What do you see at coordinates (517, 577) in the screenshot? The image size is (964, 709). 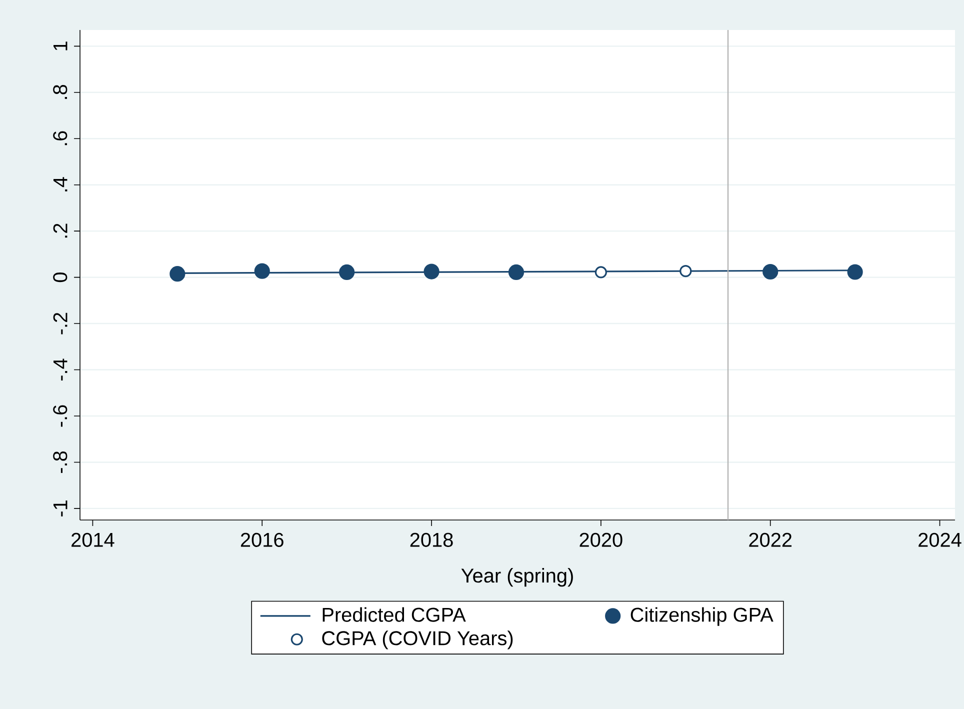 I see `x-axis-title: Year (spring)` at bounding box center [517, 577].